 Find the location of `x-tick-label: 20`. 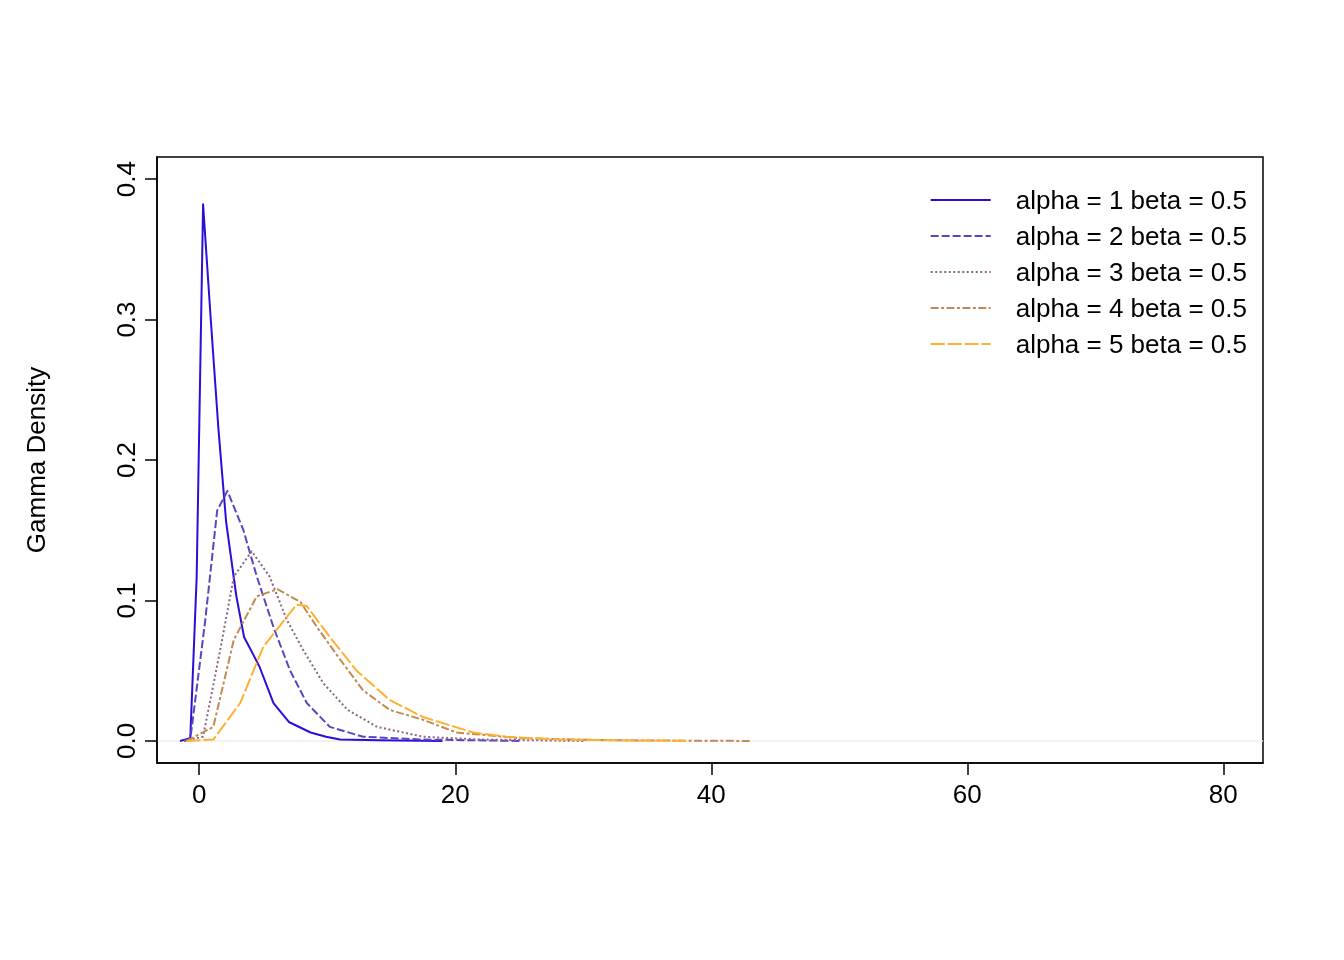

x-tick-label: 20 is located at coordinates (455, 794).